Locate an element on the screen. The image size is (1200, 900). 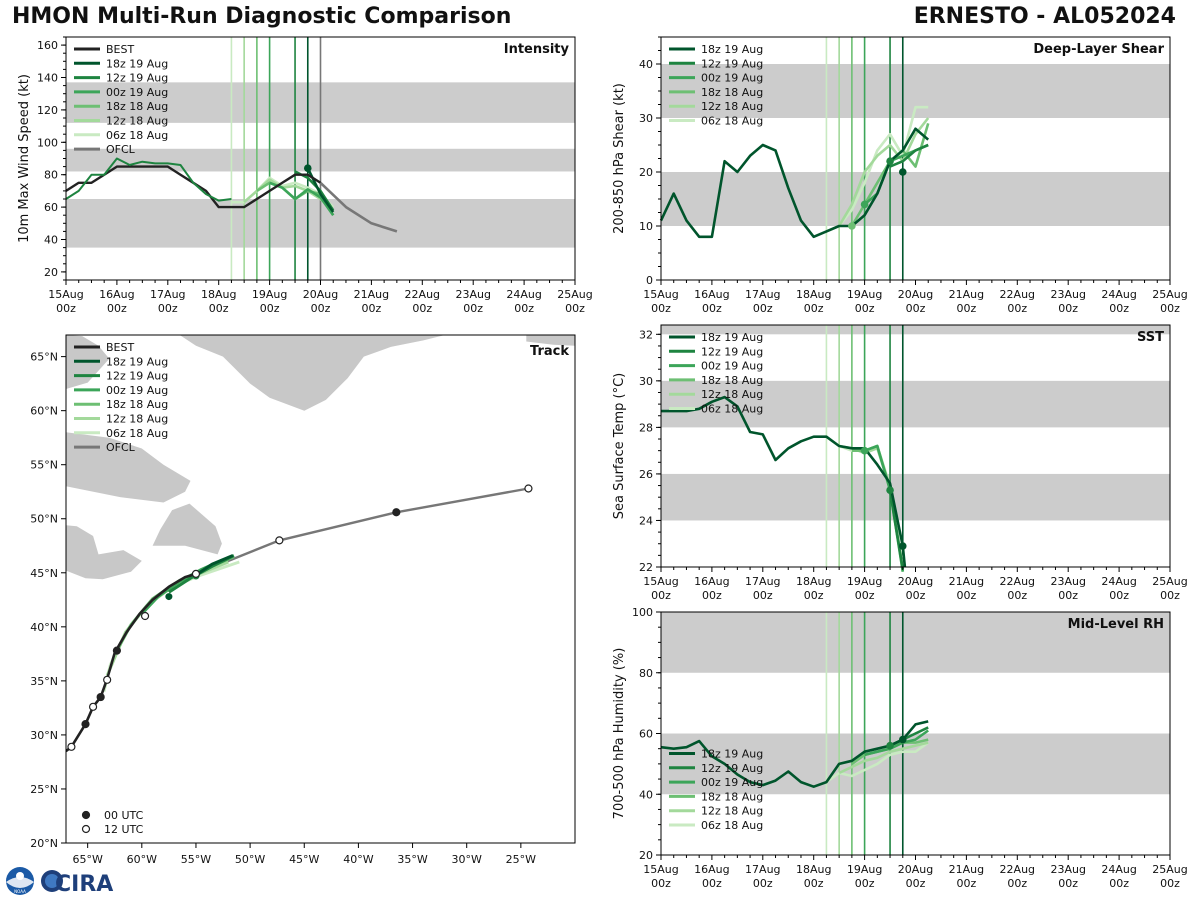
shear-legend-label: 12z 19 Aug is located at coordinates (732, 63).